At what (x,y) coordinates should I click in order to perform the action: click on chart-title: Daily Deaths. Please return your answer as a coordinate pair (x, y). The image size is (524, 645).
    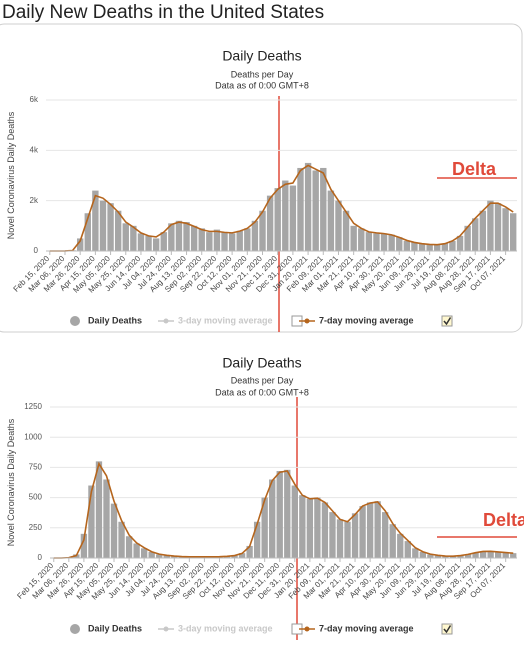
    Looking at the image, I should click on (261, 56).